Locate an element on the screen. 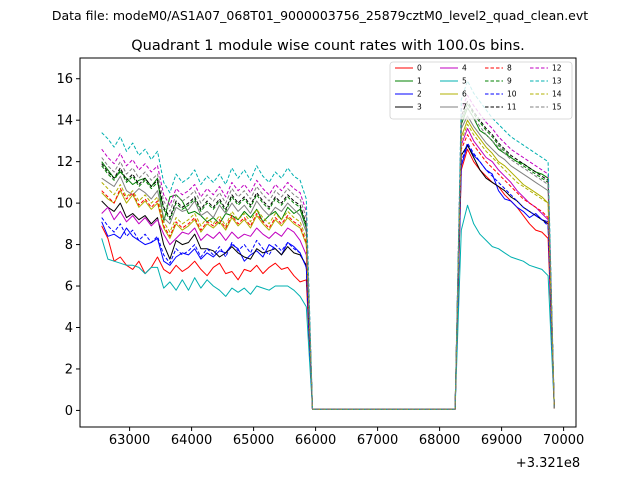  y-tick-label: 12 is located at coordinates (64, 162).